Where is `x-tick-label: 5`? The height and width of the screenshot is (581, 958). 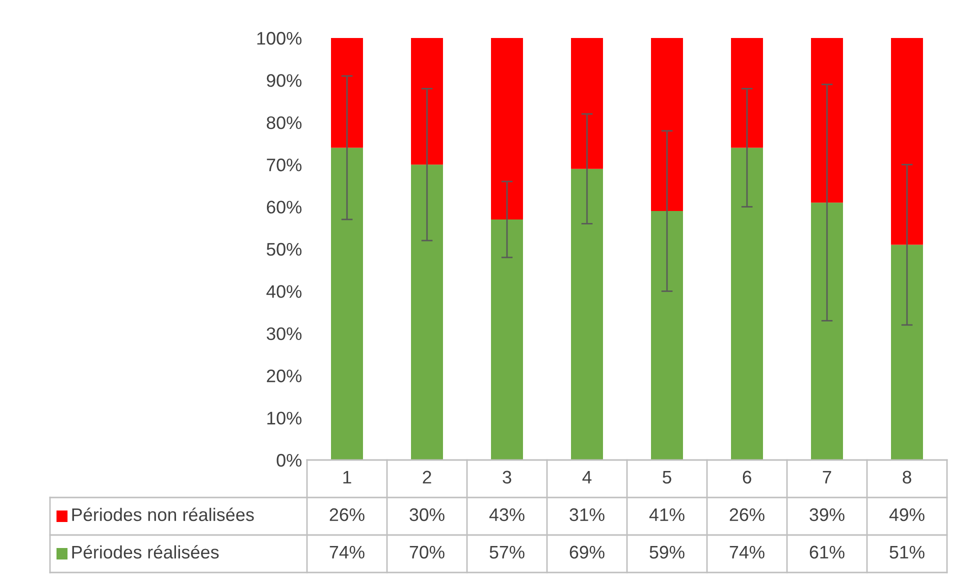
x-tick-label: 5 is located at coordinates (667, 477).